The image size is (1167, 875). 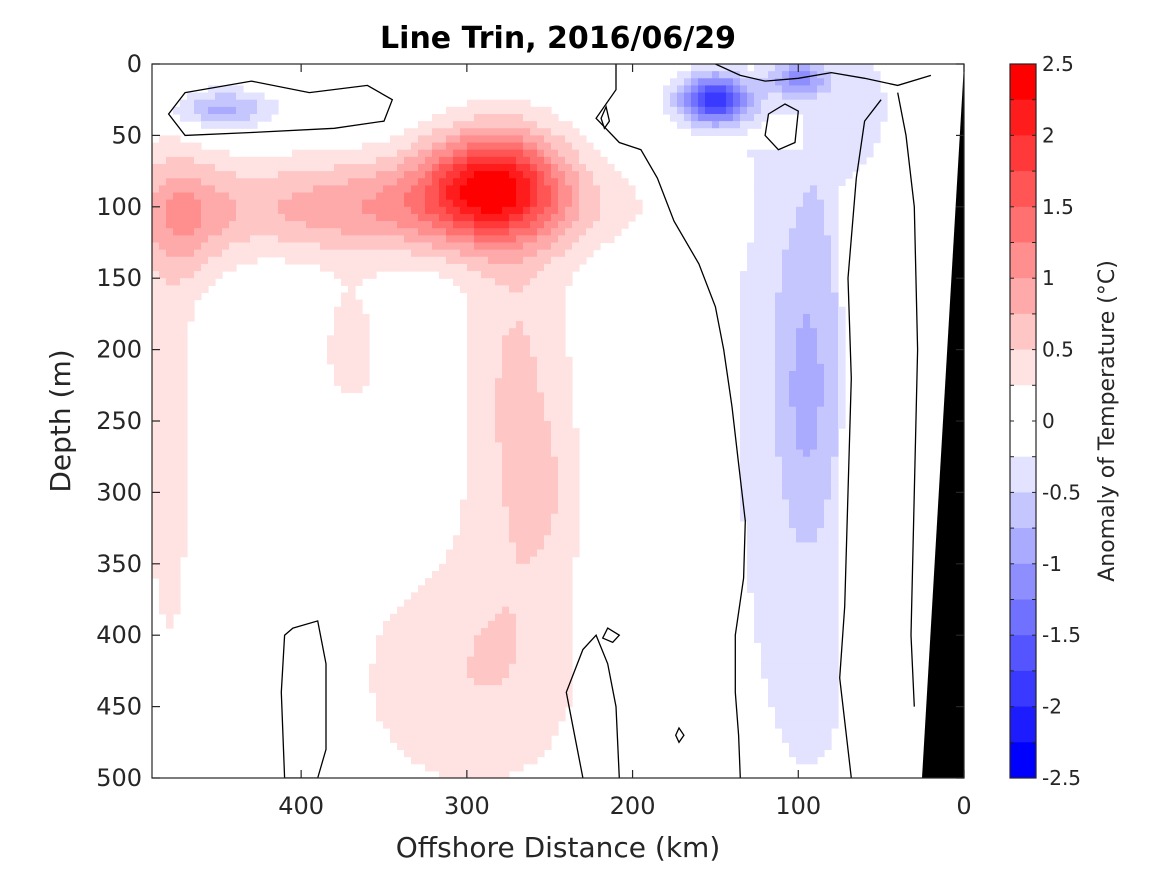 I want to click on x-tick-label: 300, so click(x=467, y=806).